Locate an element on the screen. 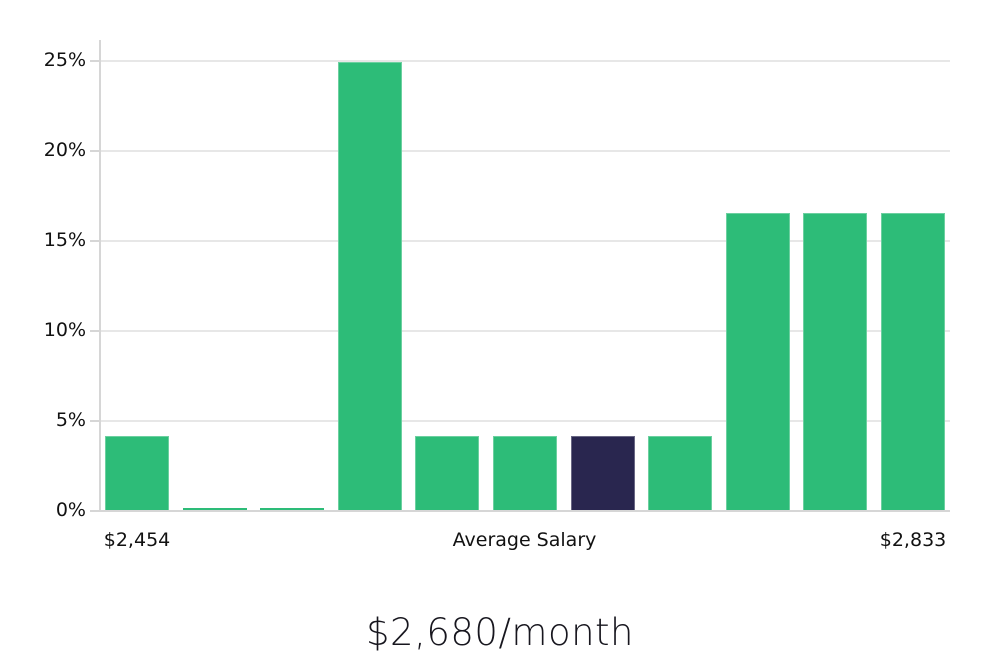 This screenshot has width=1000, height=660. bar-highlighted is located at coordinates (602, 473).